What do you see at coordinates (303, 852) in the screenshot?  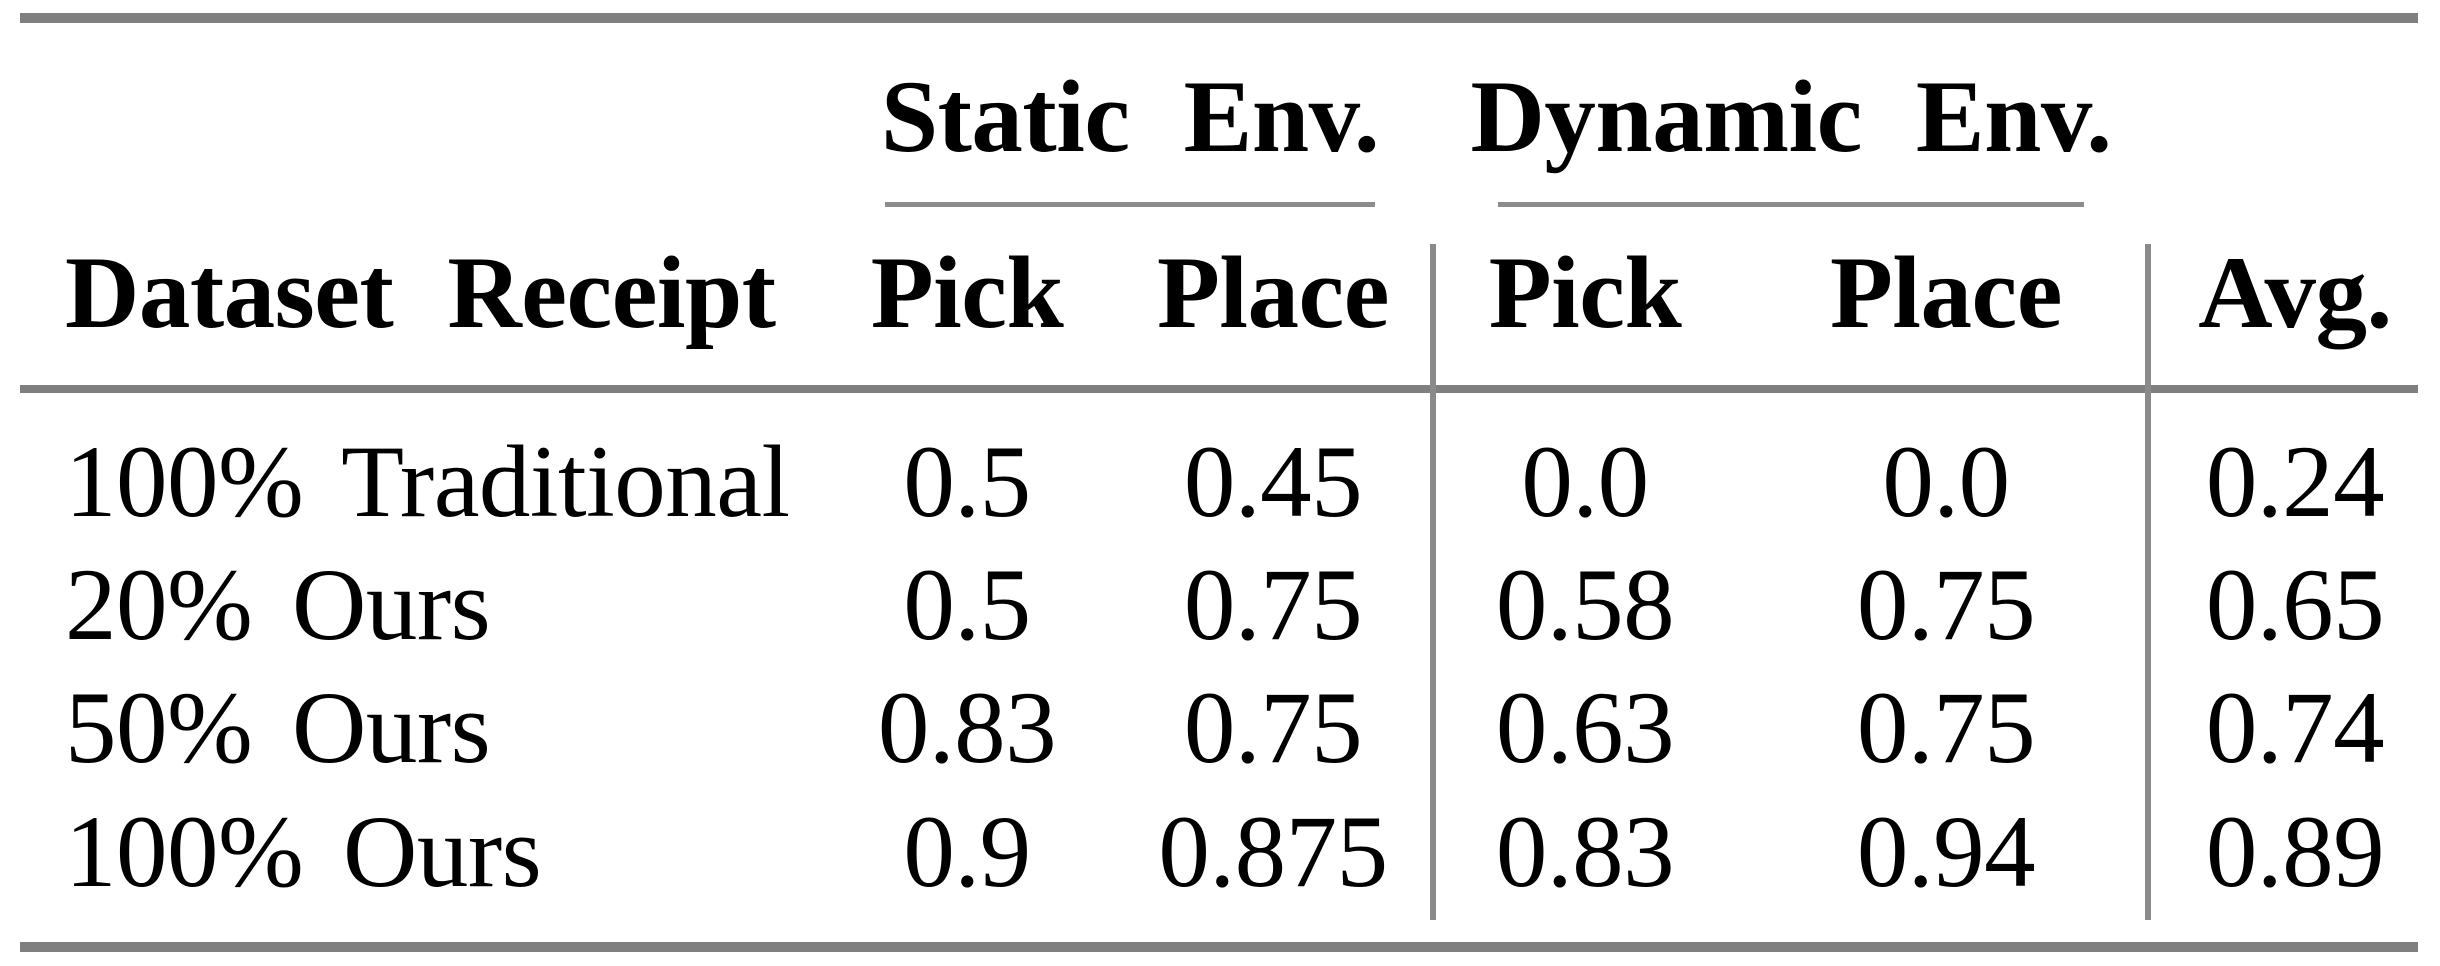 I see `row-label: 100% Ours` at bounding box center [303, 852].